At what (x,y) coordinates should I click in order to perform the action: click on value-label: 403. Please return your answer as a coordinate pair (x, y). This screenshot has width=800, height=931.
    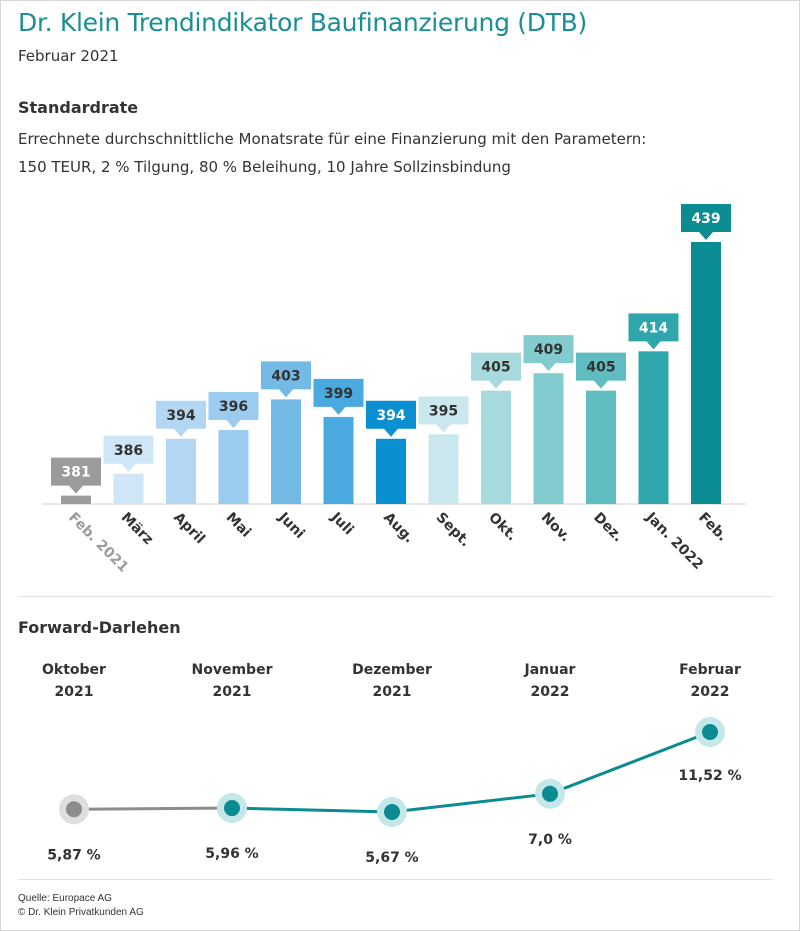
    Looking at the image, I should click on (286, 379).